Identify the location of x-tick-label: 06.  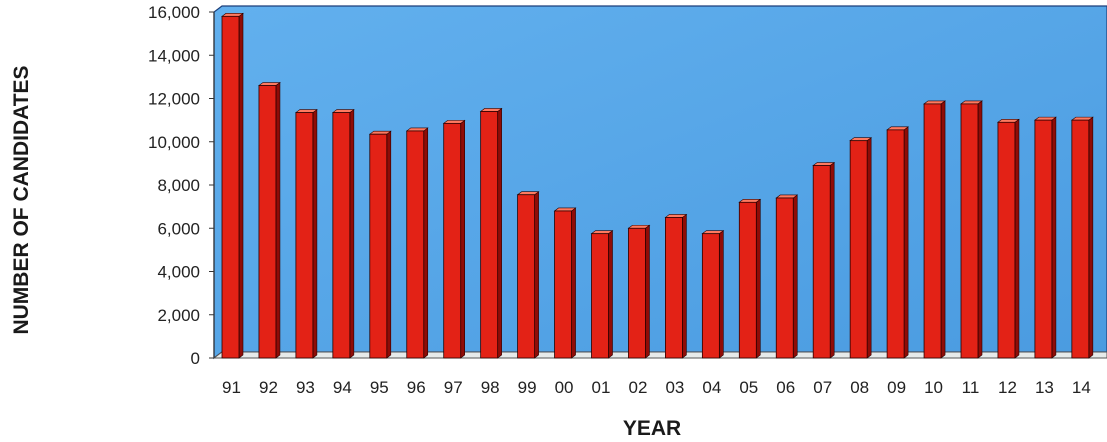
(785, 387).